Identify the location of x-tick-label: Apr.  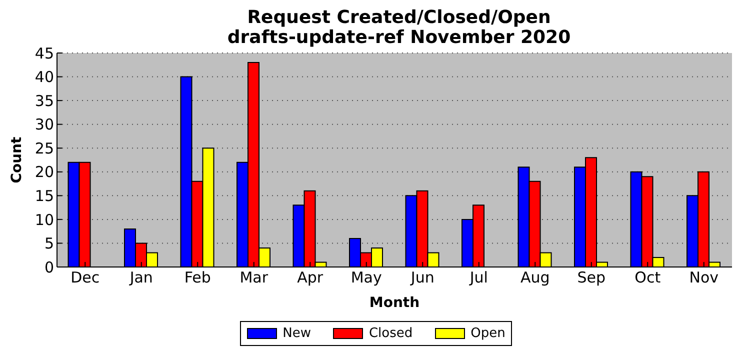
(310, 277).